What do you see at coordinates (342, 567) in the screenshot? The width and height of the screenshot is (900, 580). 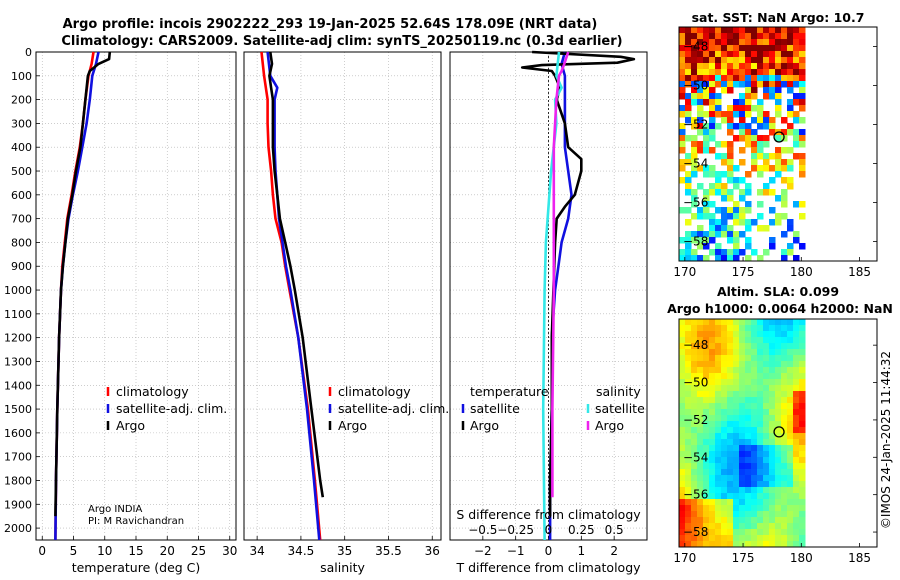 I see `x-axis-label: salinity` at bounding box center [342, 567].